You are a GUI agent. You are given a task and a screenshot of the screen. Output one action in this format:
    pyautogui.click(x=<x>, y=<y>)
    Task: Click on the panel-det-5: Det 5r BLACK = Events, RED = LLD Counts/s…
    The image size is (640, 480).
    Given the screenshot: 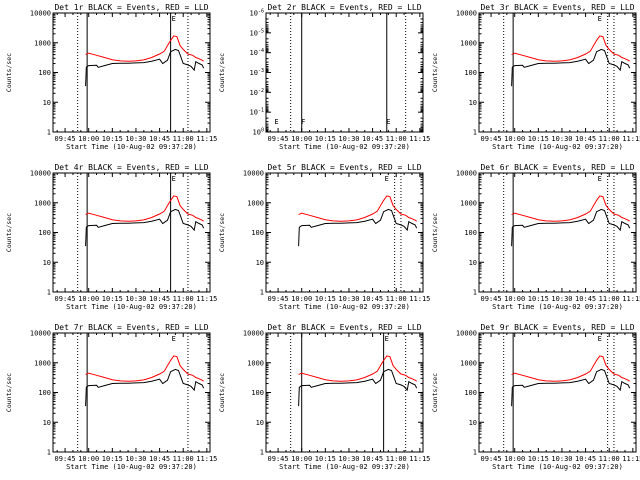 What is the action you would take?
    pyautogui.click(x=324, y=237)
    